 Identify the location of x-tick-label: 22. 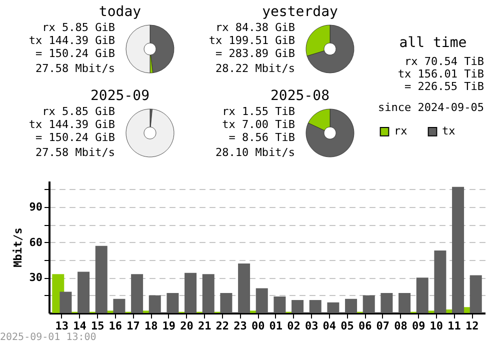
(223, 326).